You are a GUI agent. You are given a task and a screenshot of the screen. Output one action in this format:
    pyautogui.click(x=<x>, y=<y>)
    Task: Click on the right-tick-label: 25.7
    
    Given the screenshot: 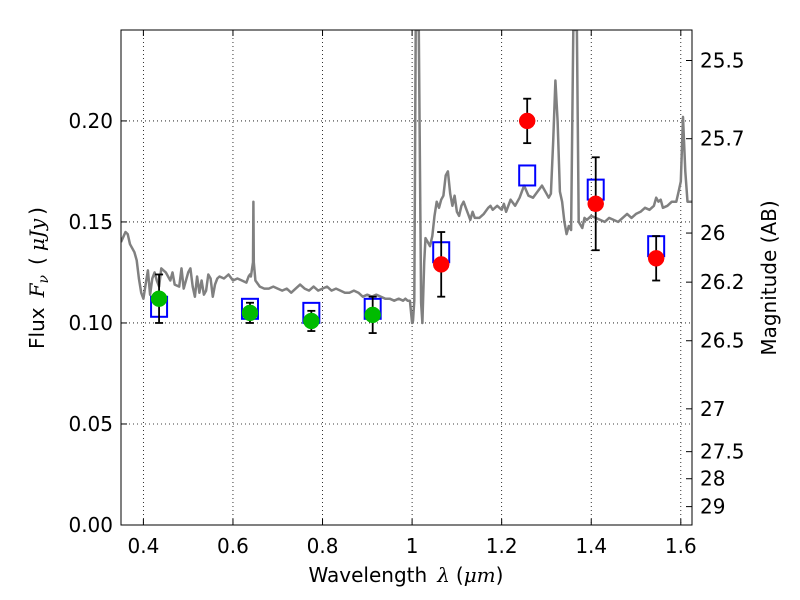 What is the action you would take?
    pyautogui.click(x=722, y=139)
    